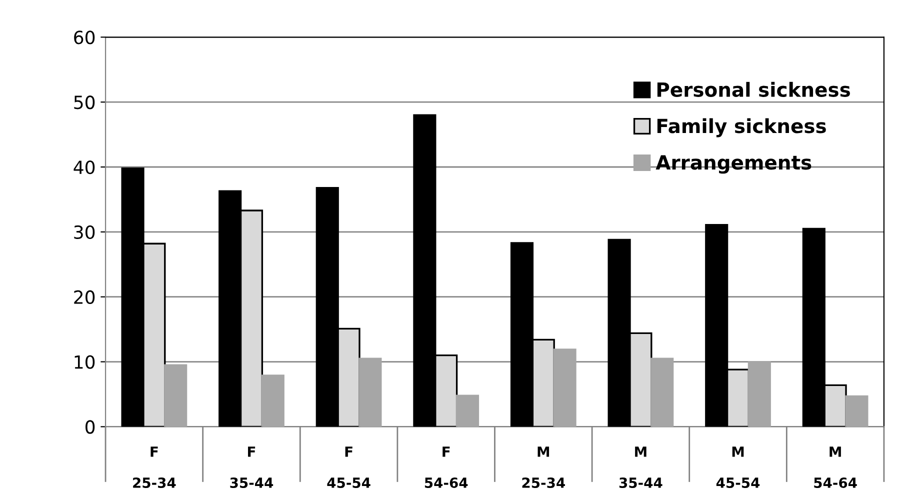  I want to click on y-tick-label: 50, so click(84, 103).